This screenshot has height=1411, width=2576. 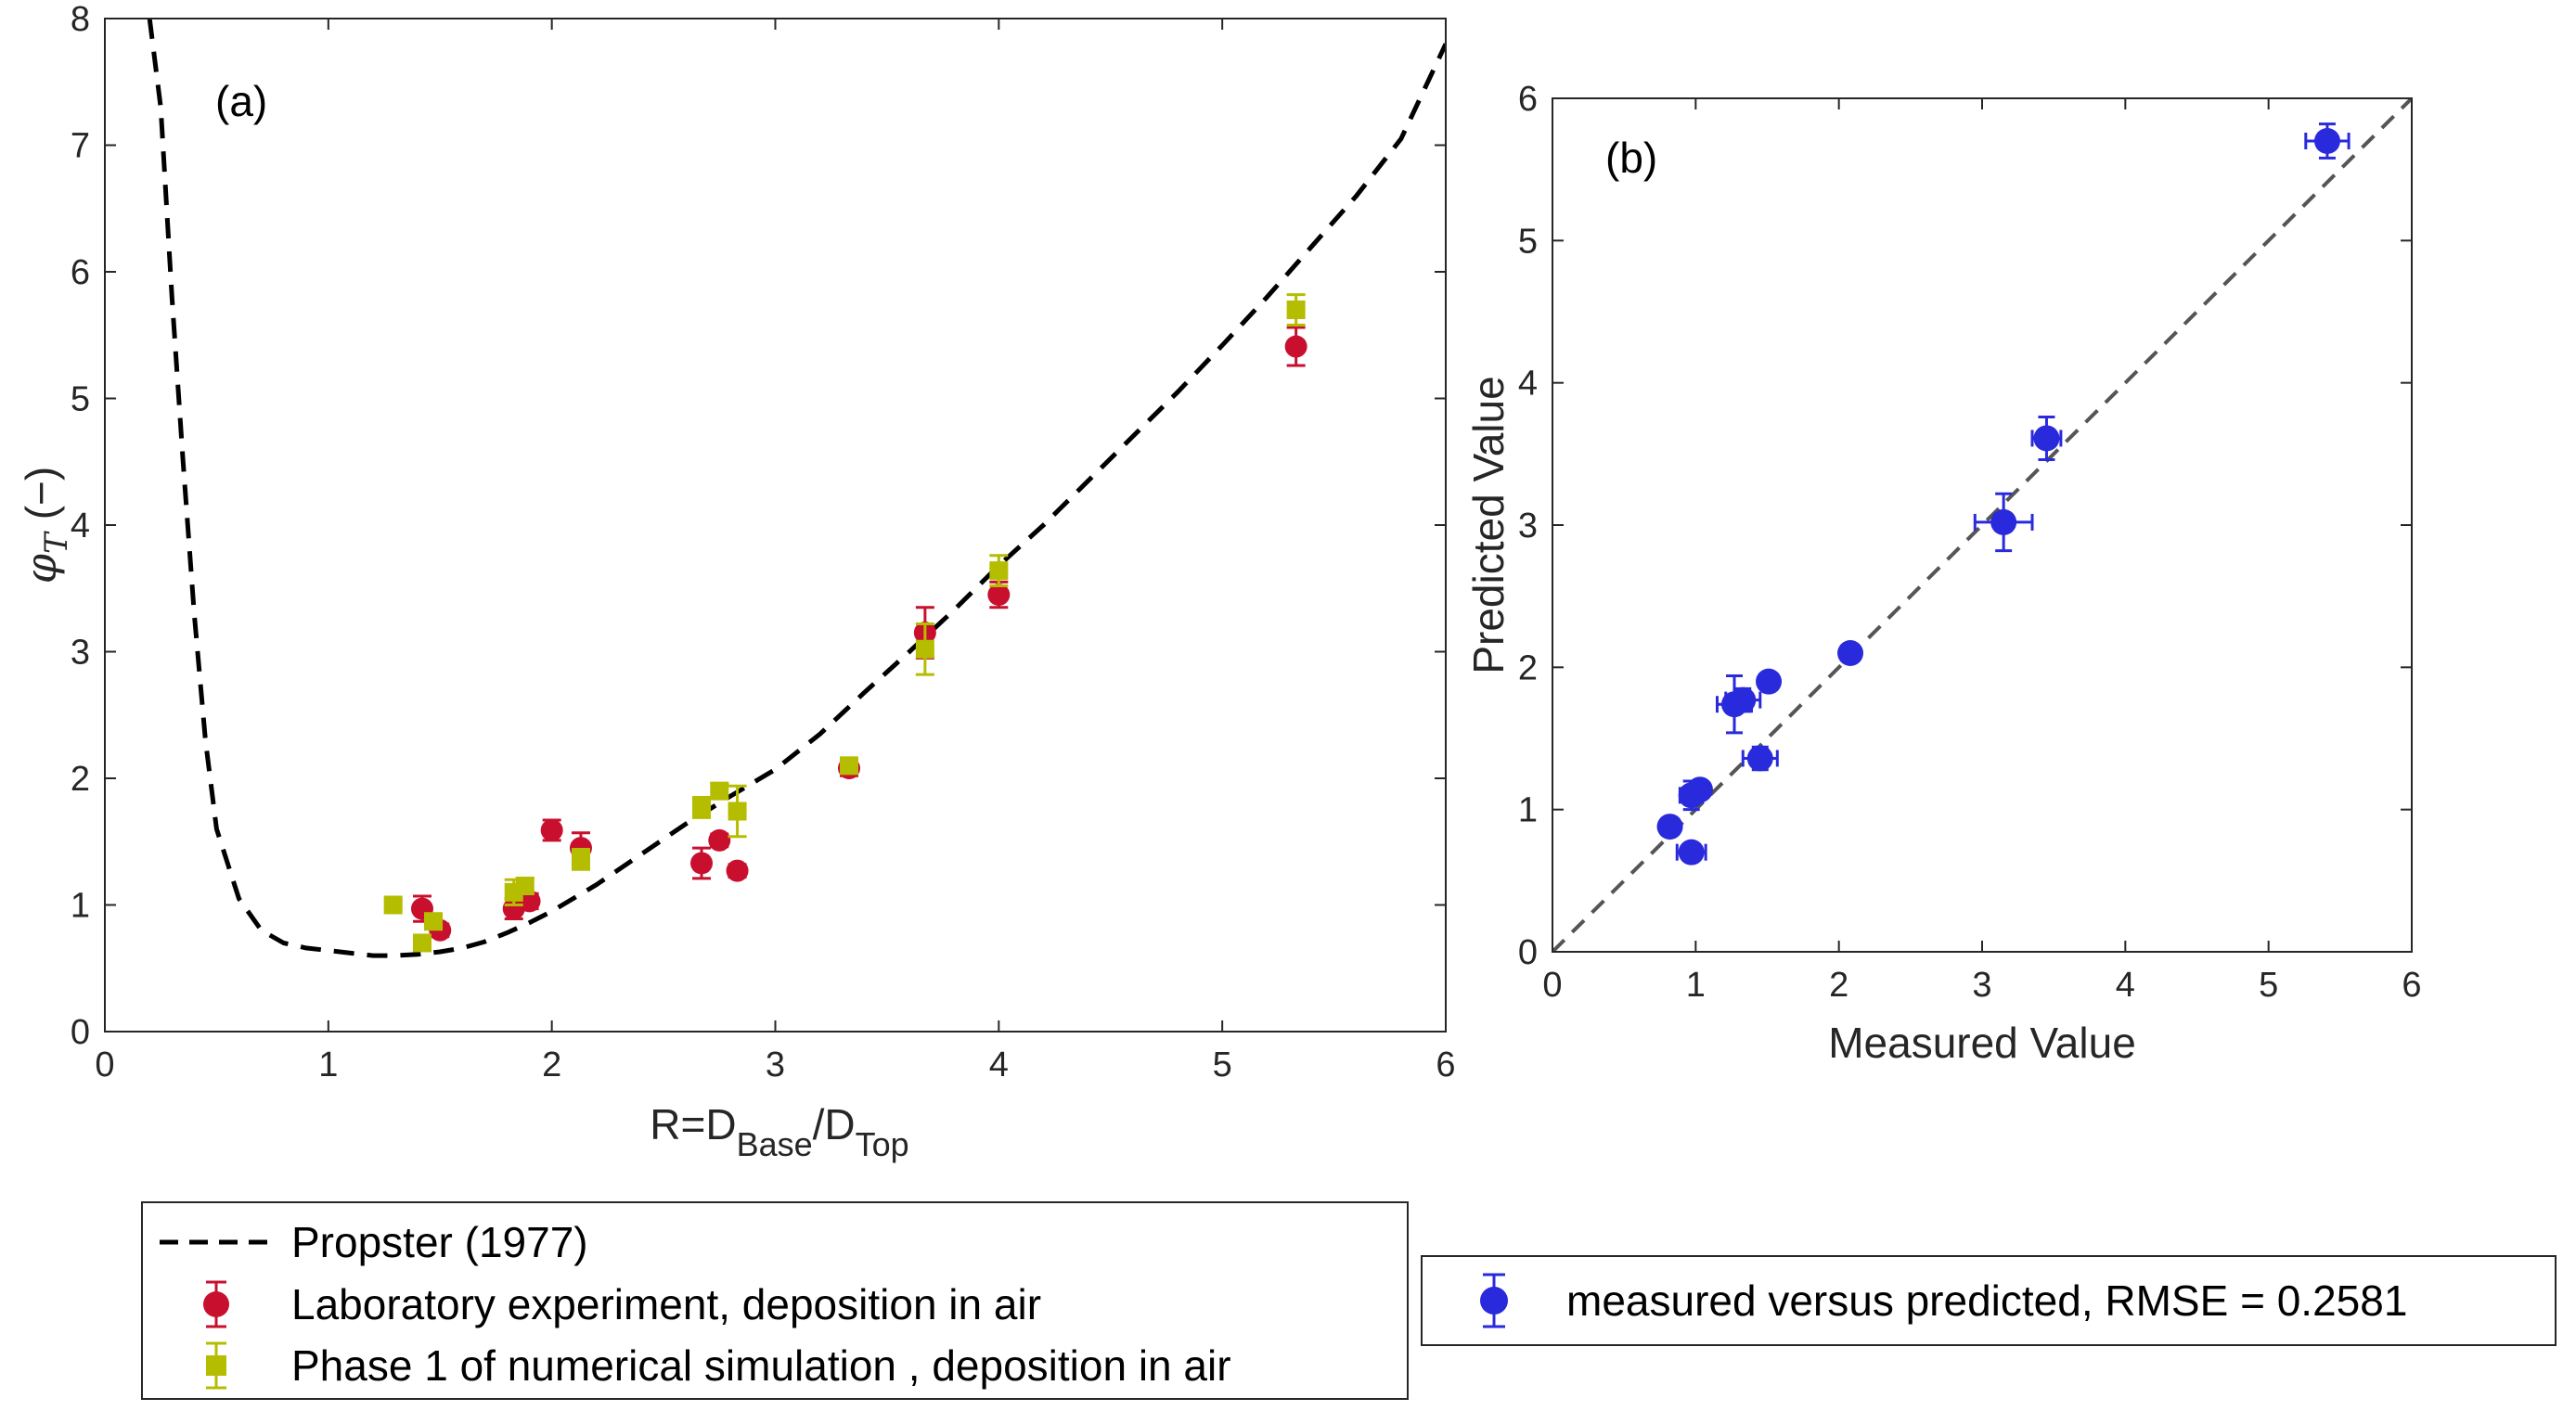 What do you see at coordinates (1494, 1301) in the screenshot?
I see `legend-b-swatch` at bounding box center [1494, 1301].